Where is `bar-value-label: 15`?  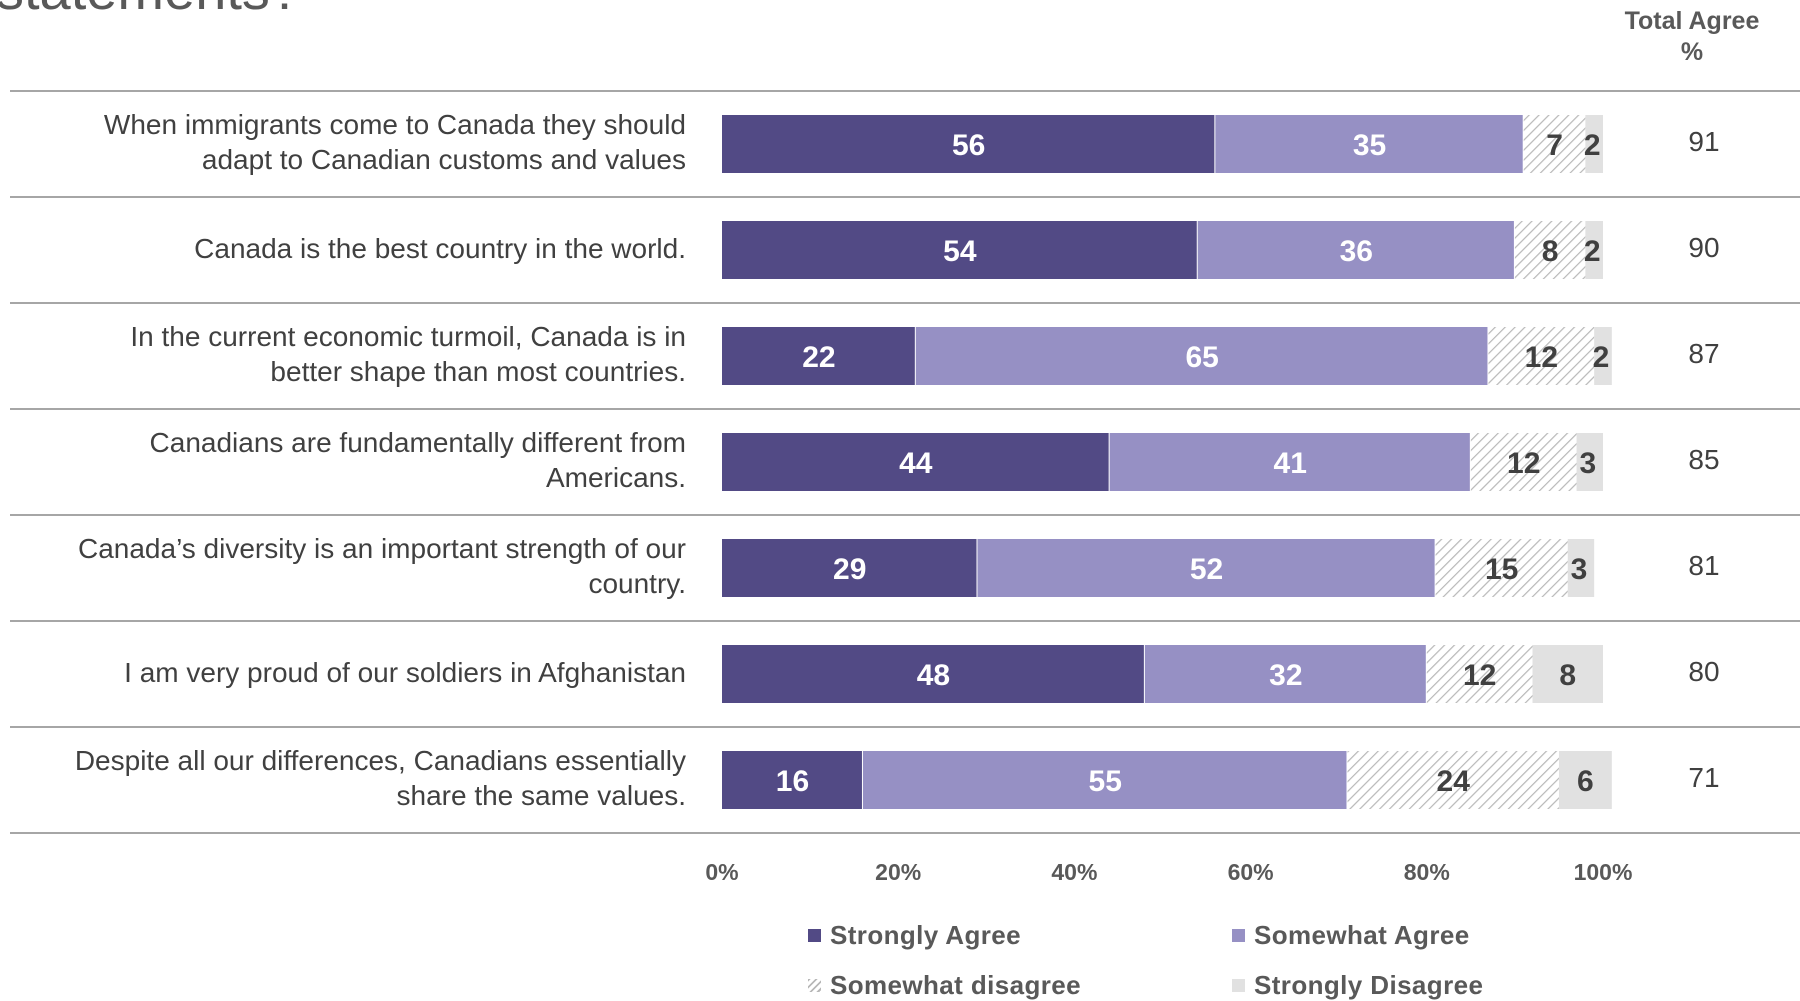
bar-value-label: 15 is located at coordinates (1501, 569).